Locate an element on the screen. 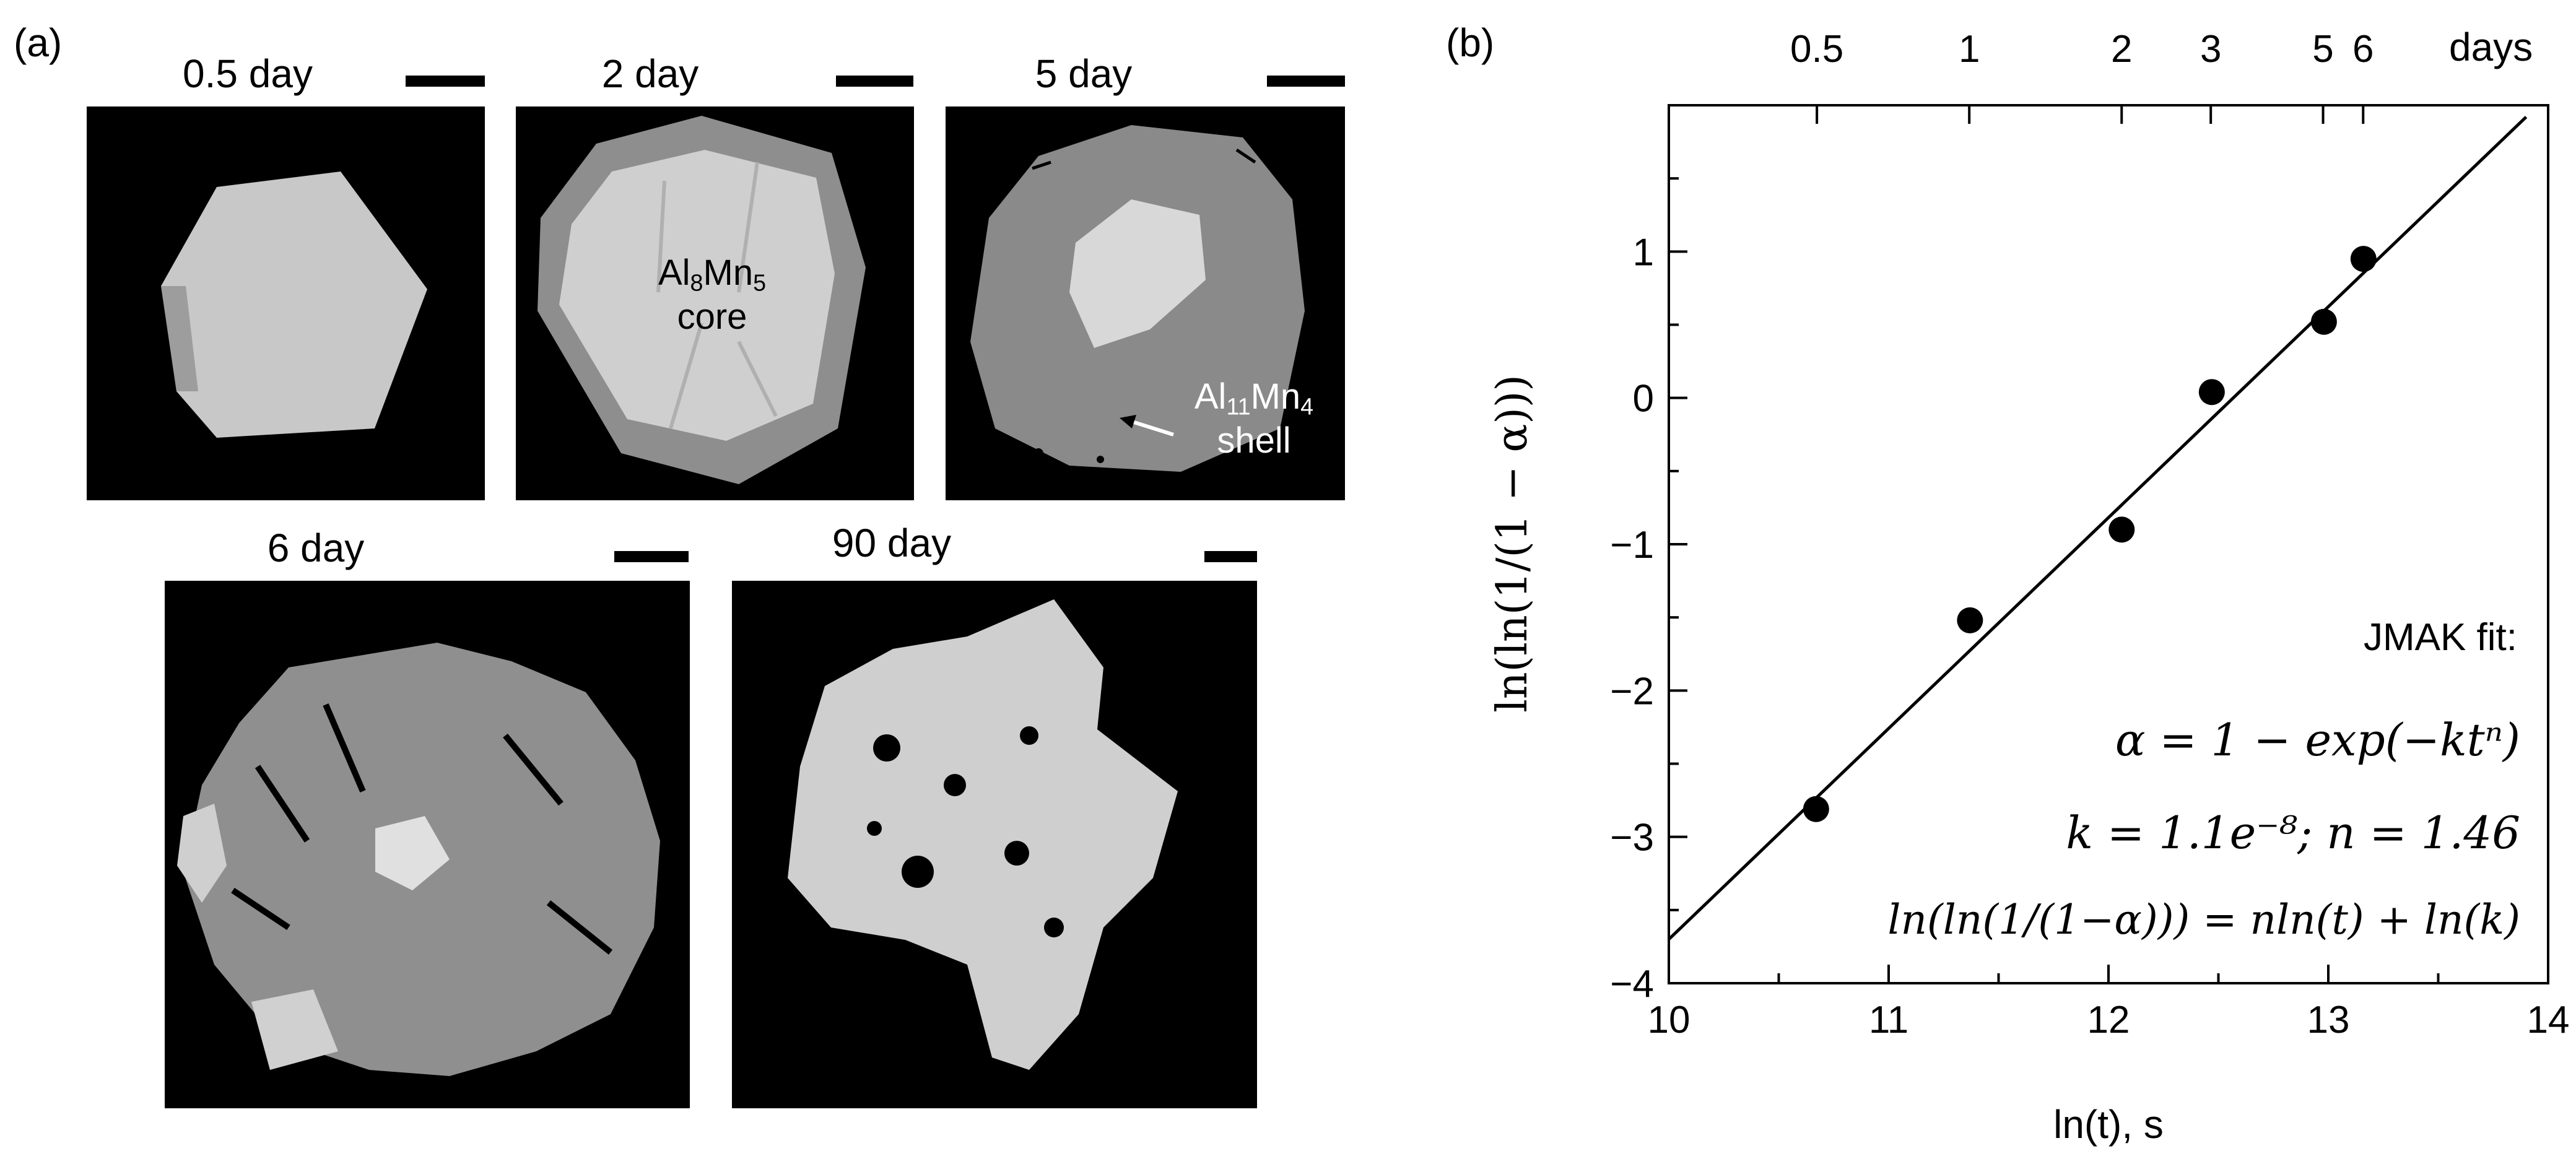 The height and width of the screenshot is (1164, 2576). micrograph-label-6: 6 day is located at coordinates (316, 548).